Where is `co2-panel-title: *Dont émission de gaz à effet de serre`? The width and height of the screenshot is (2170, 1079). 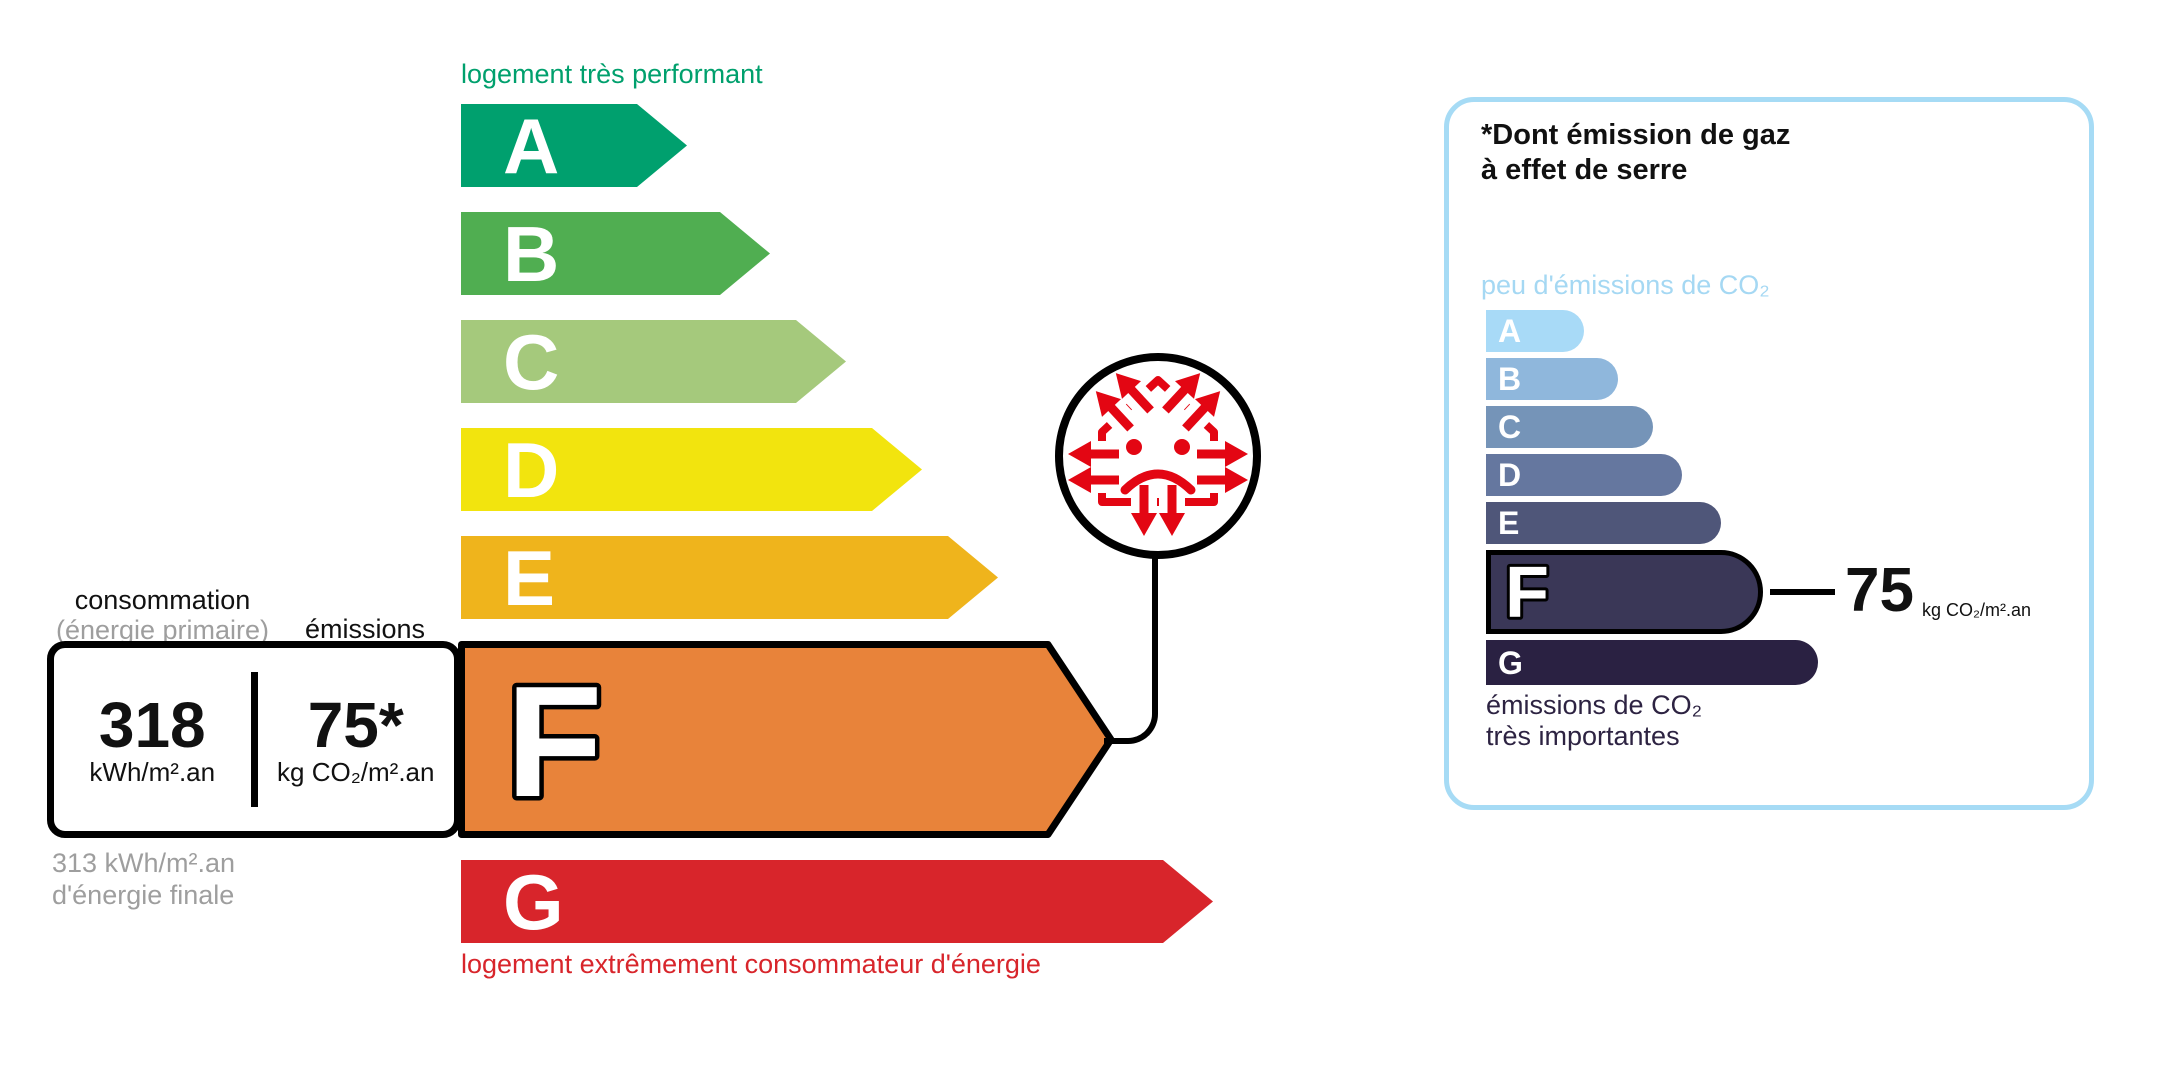 co2-panel-title: *Dont émission de gaz à effet de serre is located at coordinates (1635, 153).